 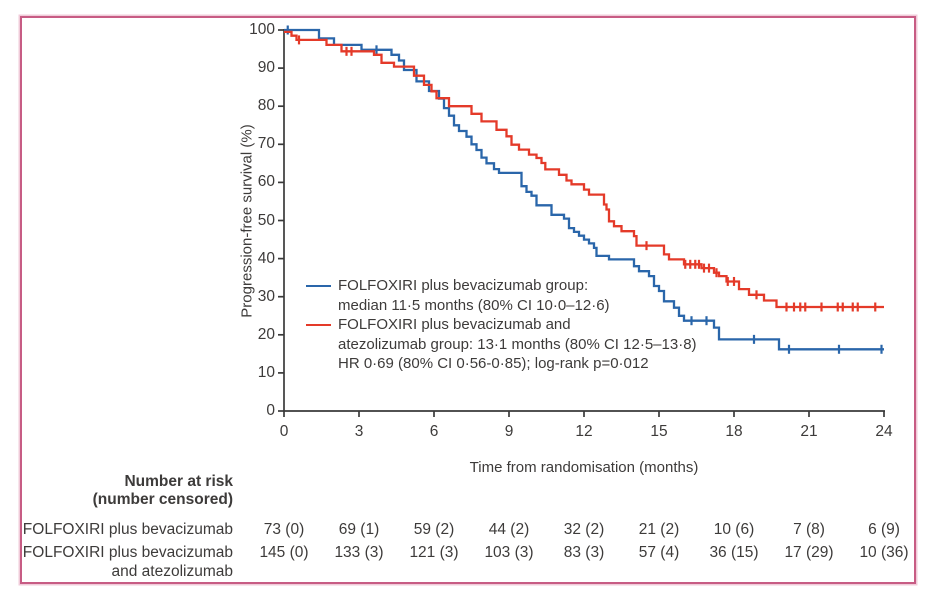 I want to click on y-tick-label: 60, so click(x=266, y=182).